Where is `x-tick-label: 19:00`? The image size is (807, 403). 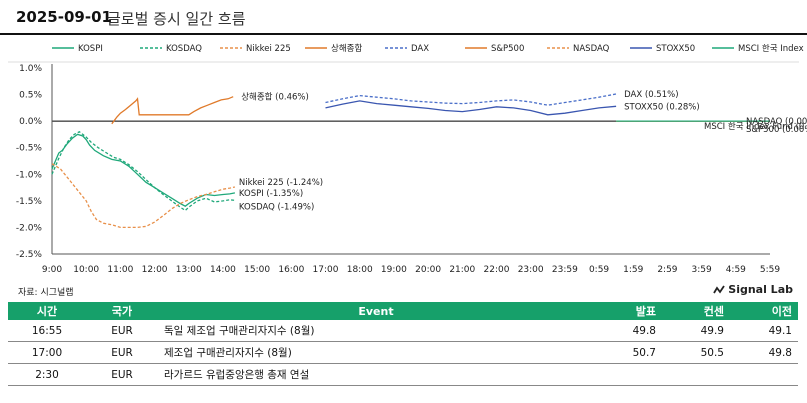 x-tick-label: 19:00 is located at coordinates (394, 270).